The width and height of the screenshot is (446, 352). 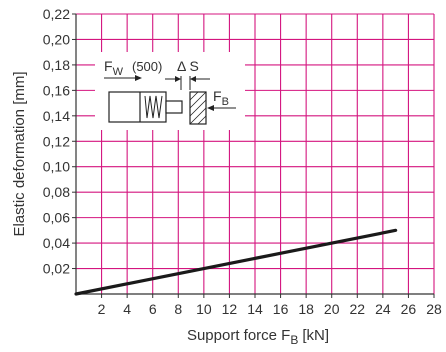 What do you see at coordinates (281, 309) in the screenshot?
I see `x-tick-label: 16` at bounding box center [281, 309].